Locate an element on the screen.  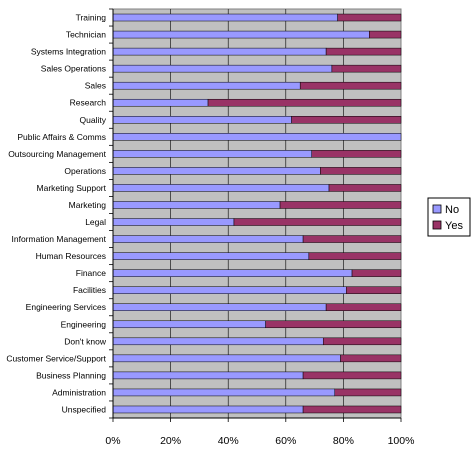
category-label: Outsourcing Management is located at coordinates (57, 154).